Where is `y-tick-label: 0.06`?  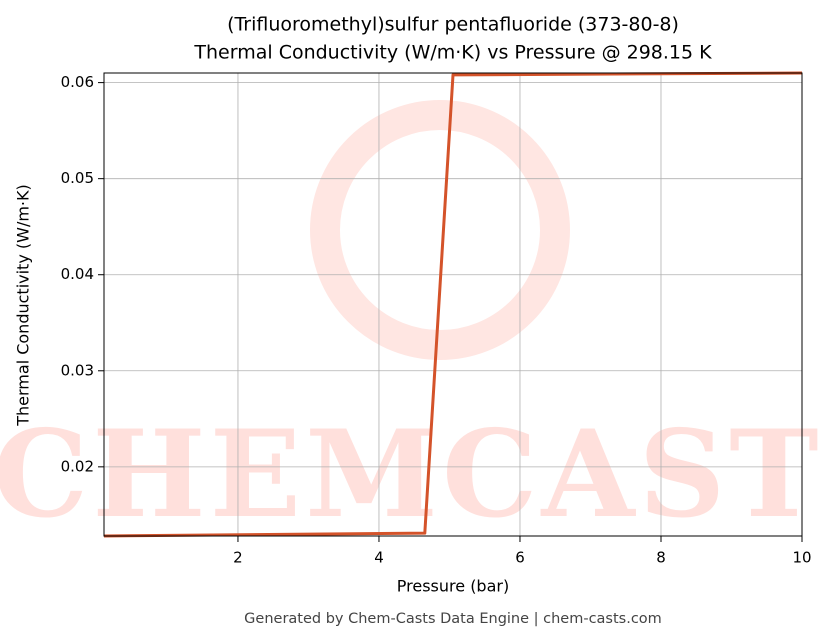
y-tick-label: 0.06 is located at coordinates (77, 82).